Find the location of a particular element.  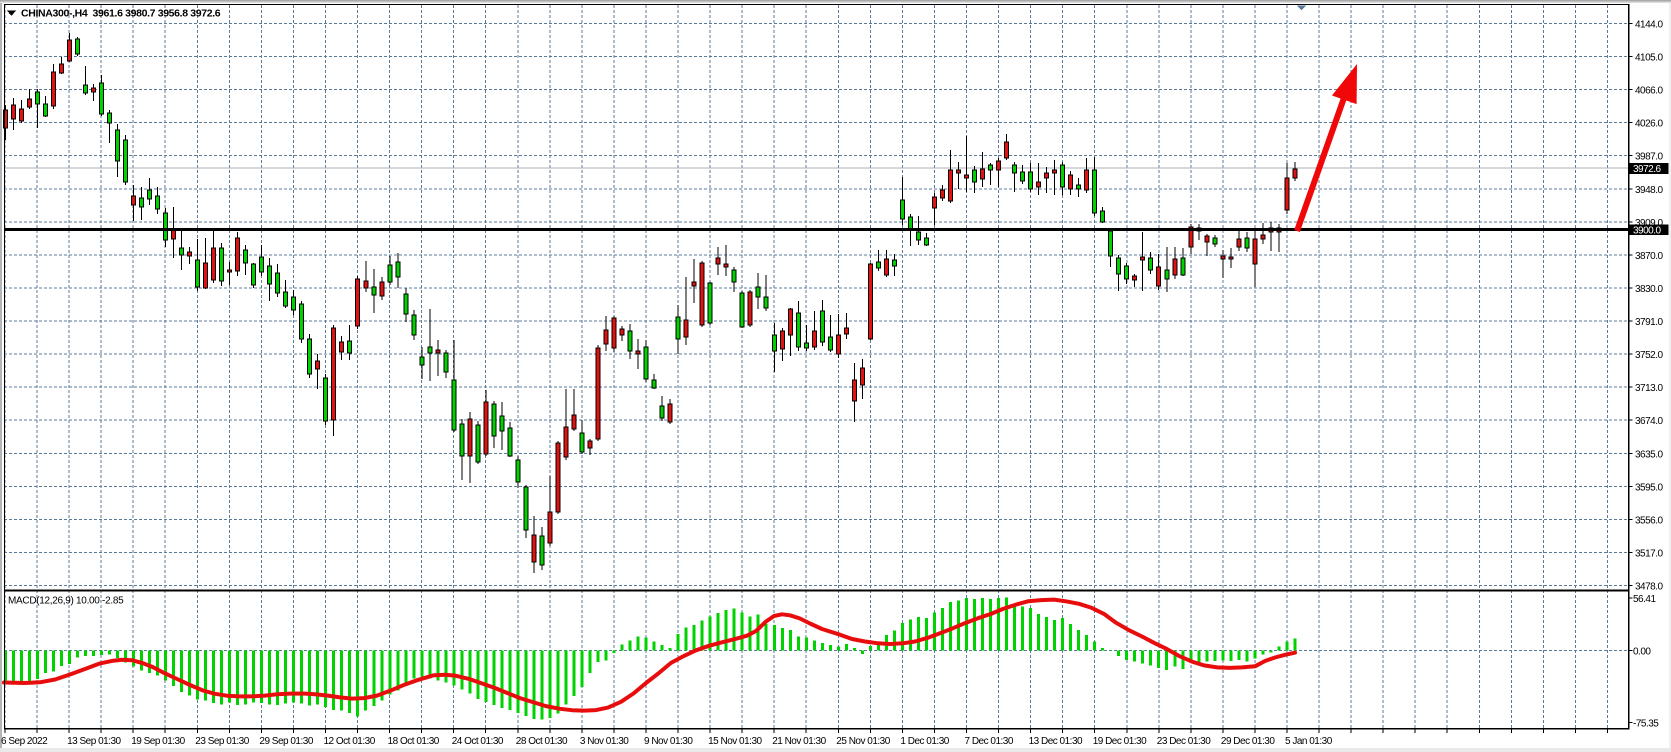

svg-text: 13 Dec 01:30 is located at coordinates (1056, 741).